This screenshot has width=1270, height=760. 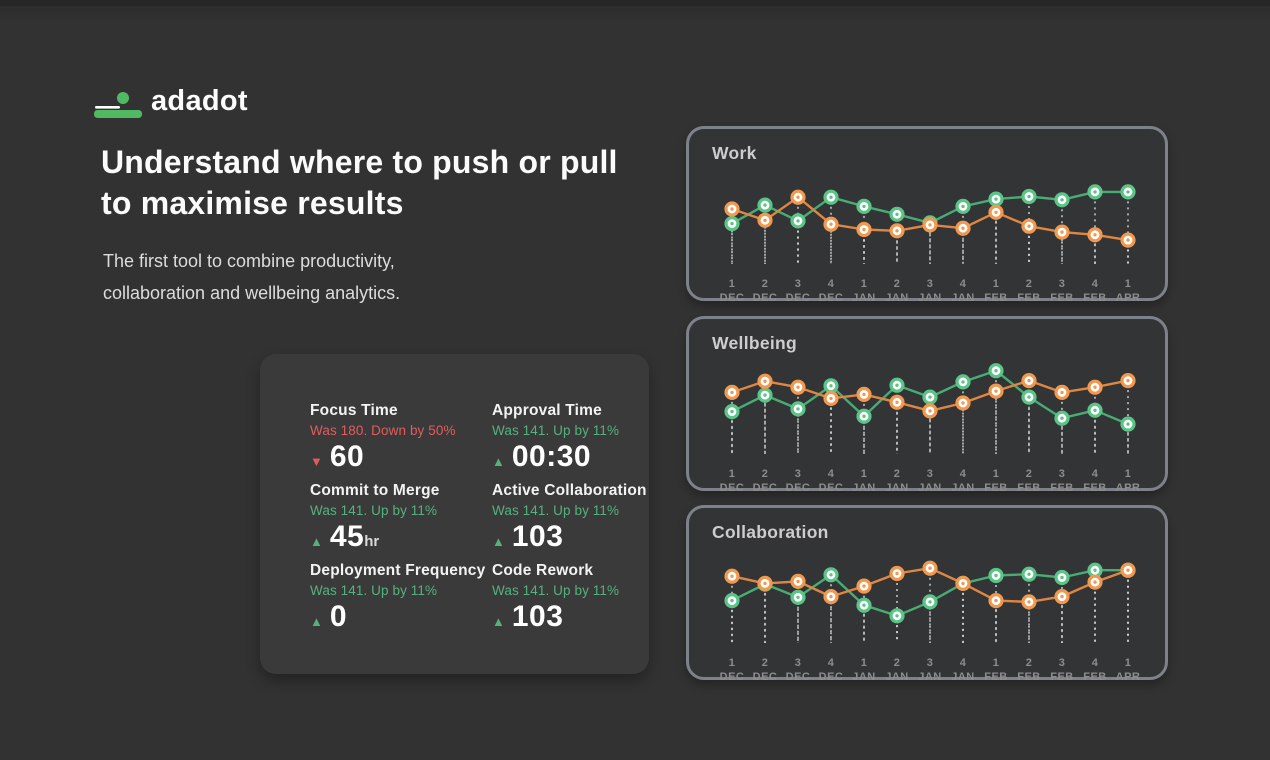 What do you see at coordinates (347, 536) in the screenshot?
I see `stat-value: 45` at bounding box center [347, 536].